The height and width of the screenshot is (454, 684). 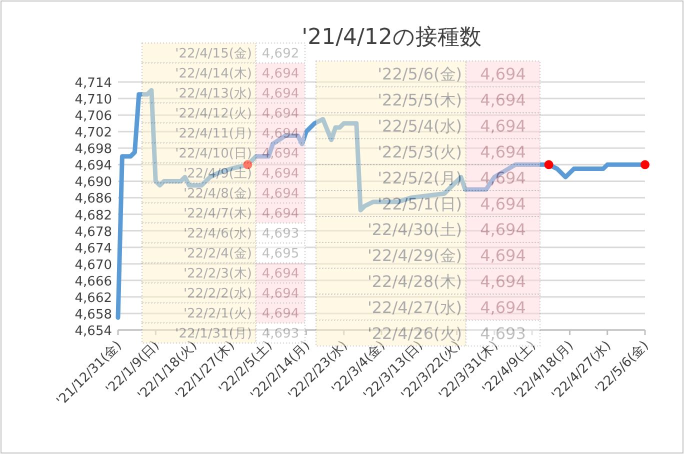 What do you see at coordinates (414, 230) in the screenshot?
I see `category-label: '22/4/30(土)` at bounding box center [414, 230].